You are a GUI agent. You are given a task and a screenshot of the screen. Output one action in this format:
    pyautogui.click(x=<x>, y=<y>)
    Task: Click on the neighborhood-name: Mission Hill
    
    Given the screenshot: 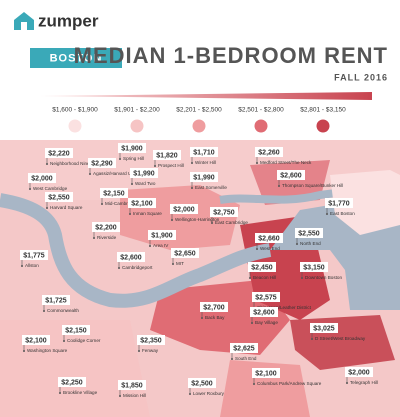 What is the action you would take?
    pyautogui.click(x=134, y=395)
    